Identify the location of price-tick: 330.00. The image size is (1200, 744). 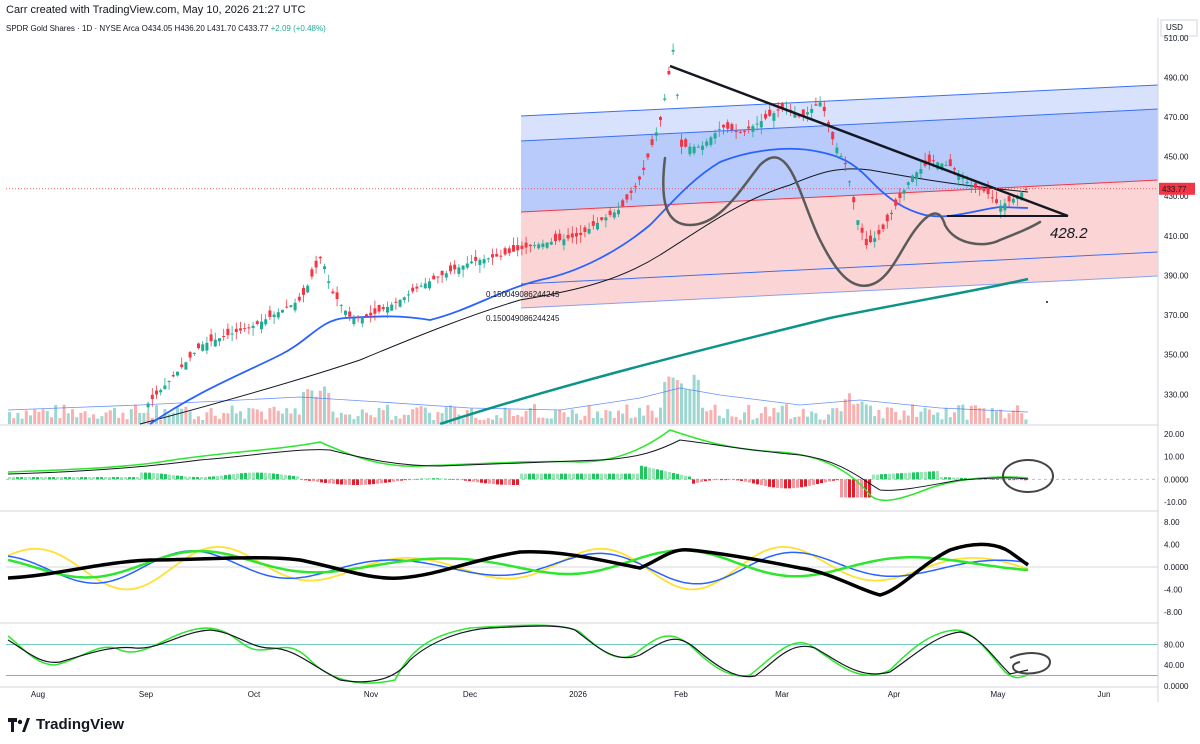
(1176, 394).